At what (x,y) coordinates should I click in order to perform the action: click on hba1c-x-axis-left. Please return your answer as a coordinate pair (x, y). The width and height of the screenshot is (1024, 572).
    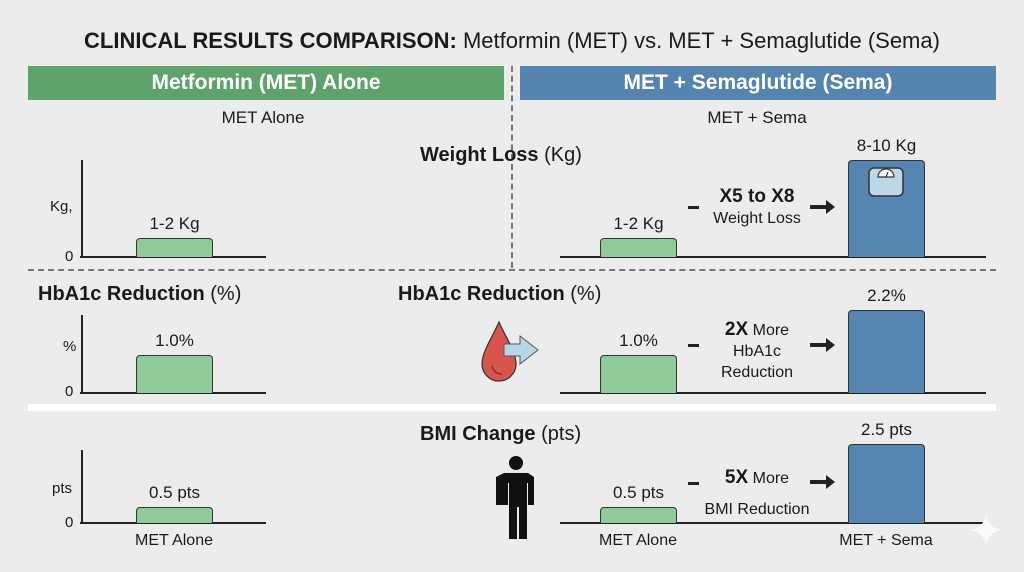
    Looking at the image, I should click on (173, 393).